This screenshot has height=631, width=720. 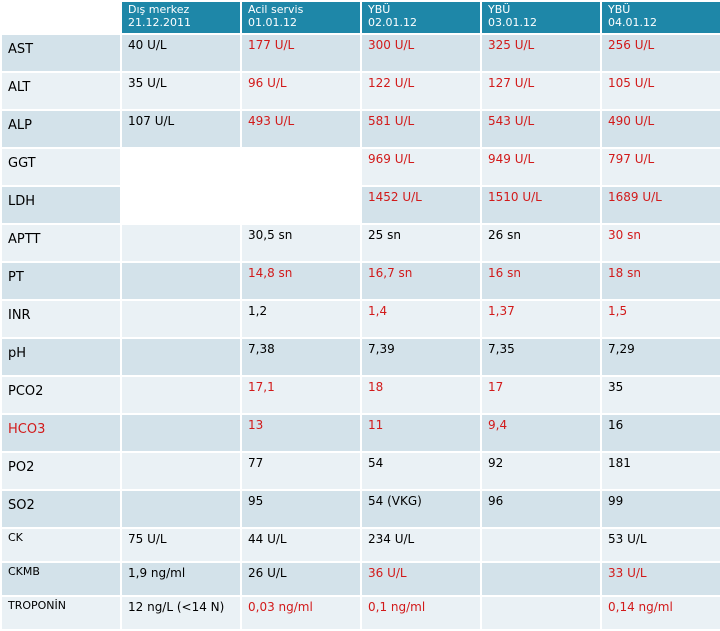 What do you see at coordinates (181, 129) in the screenshot?
I see `table-cell: 107 U/L` at bounding box center [181, 129].